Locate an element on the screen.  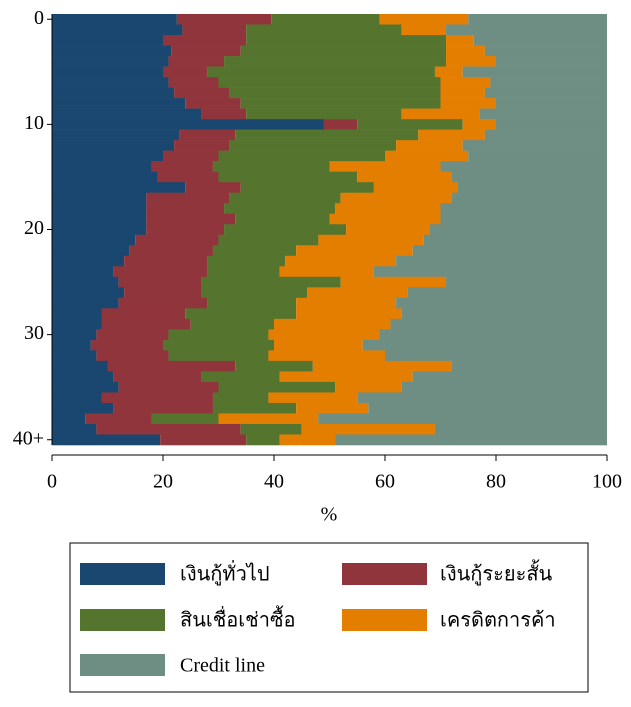
x-tick-label: 100 is located at coordinates (607, 482).